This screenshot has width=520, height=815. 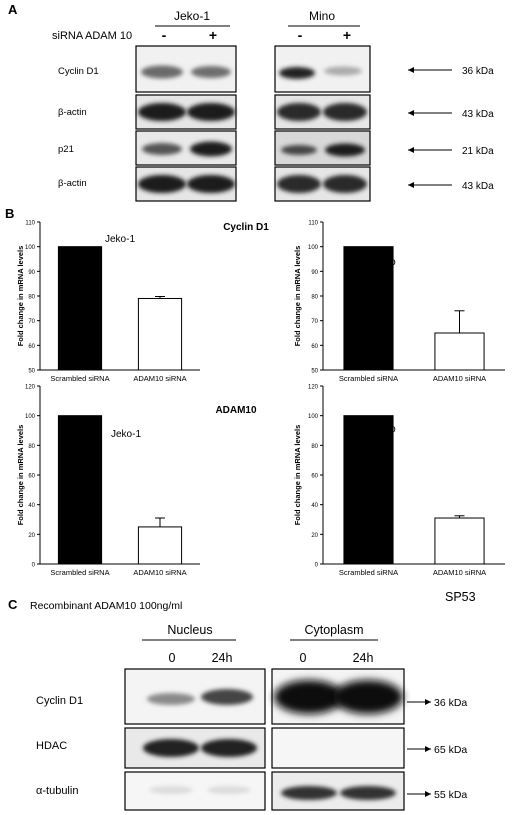 What do you see at coordinates (450, 703) in the screenshot?
I see `kda-label: 36 kDa` at bounding box center [450, 703].